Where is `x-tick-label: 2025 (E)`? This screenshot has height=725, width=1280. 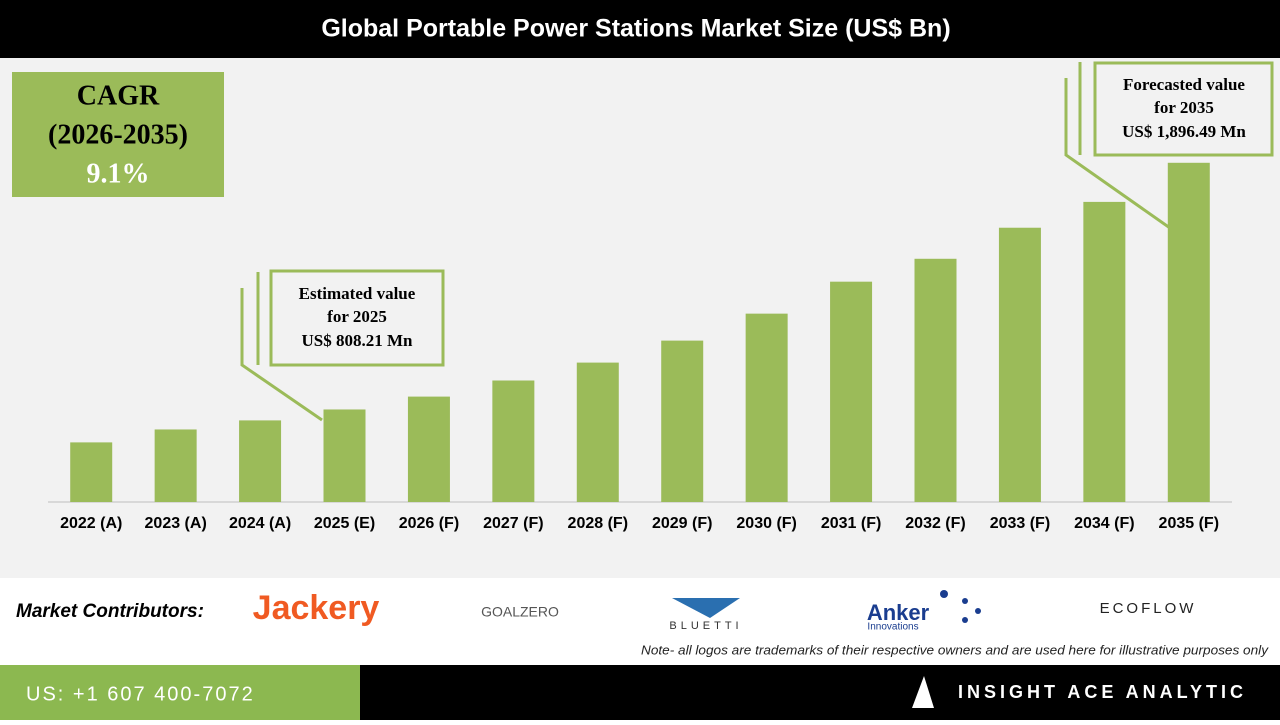 x-tick-label: 2025 (E) is located at coordinates (344, 523).